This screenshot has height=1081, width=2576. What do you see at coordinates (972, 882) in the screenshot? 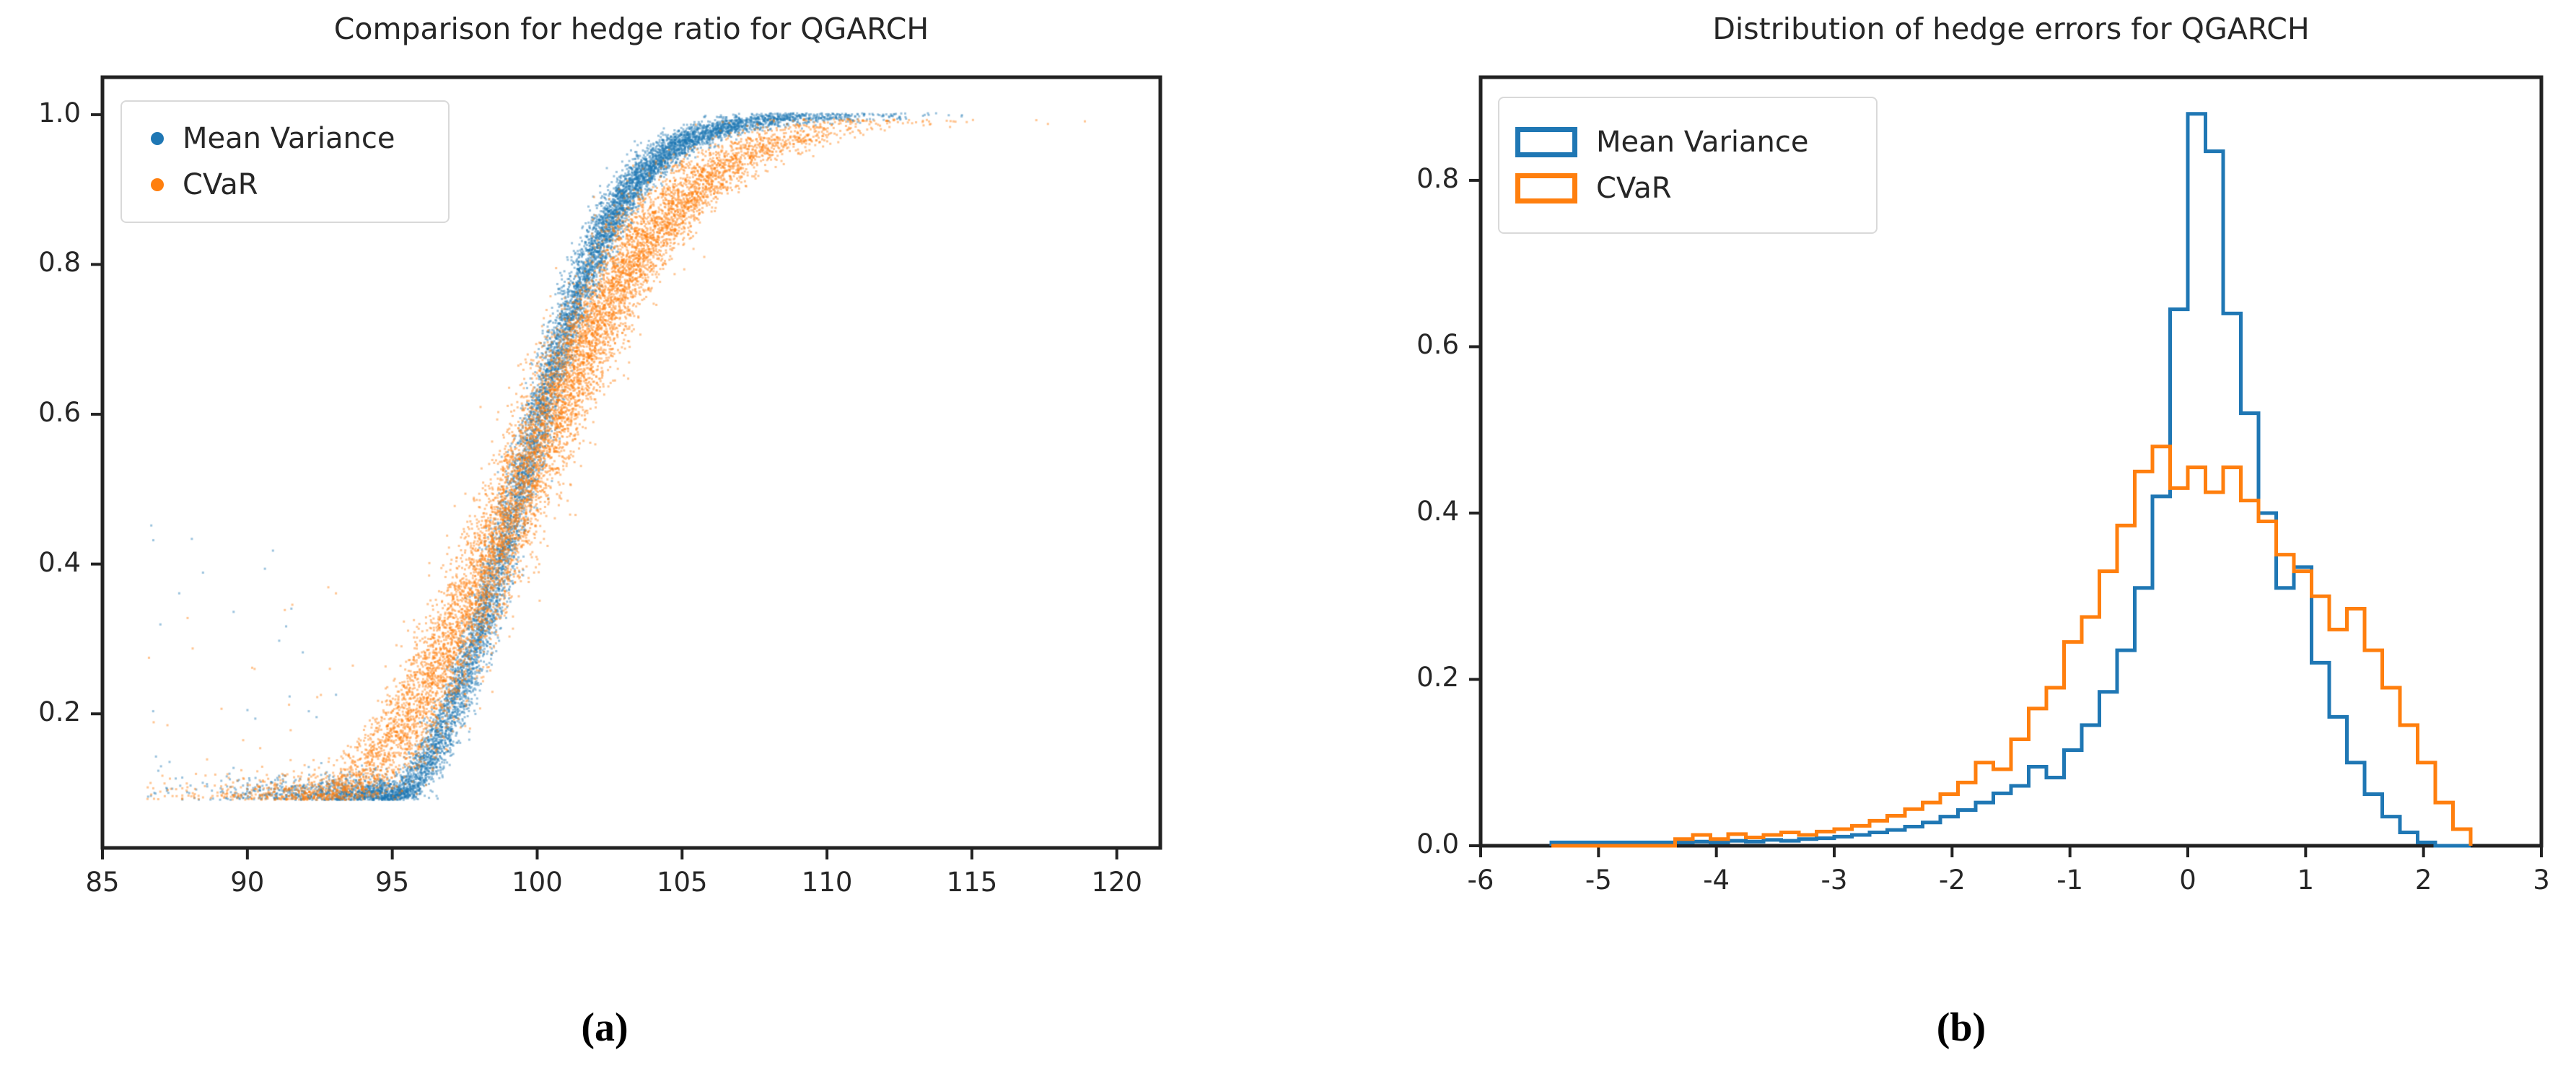
I see `x-tick-label: 115` at bounding box center [972, 882].